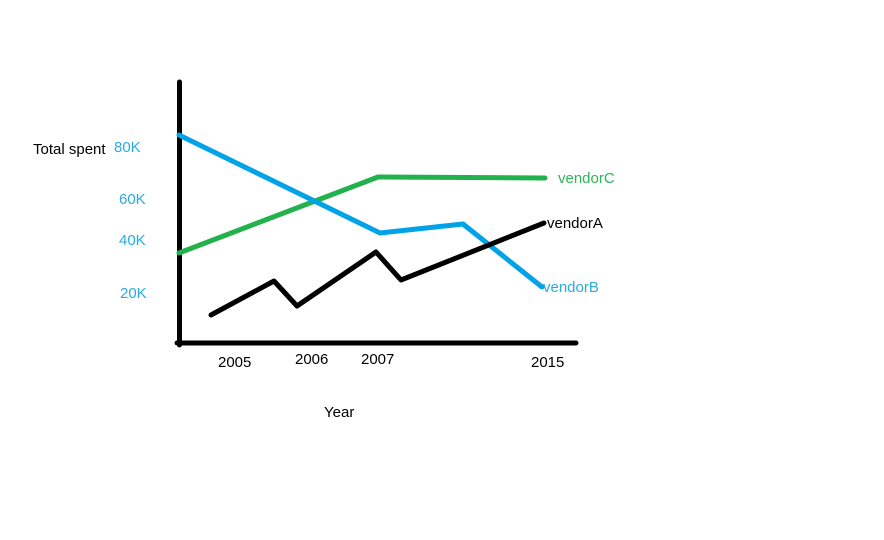 The height and width of the screenshot is (540, 884). What do you see at coordinates (586, 178) in the screenshot?
I see `series-label-vendorC: vendorC` at bounding box center [586, 178].